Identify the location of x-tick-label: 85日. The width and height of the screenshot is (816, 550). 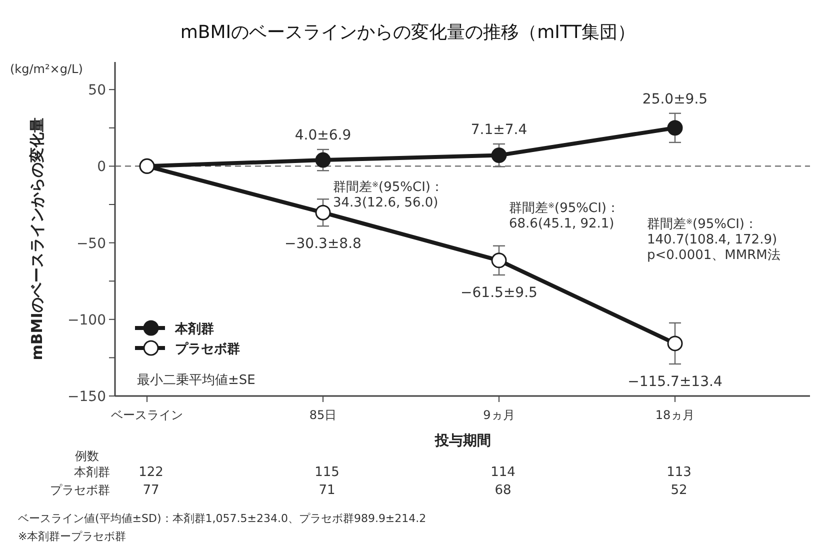
(323, 415).